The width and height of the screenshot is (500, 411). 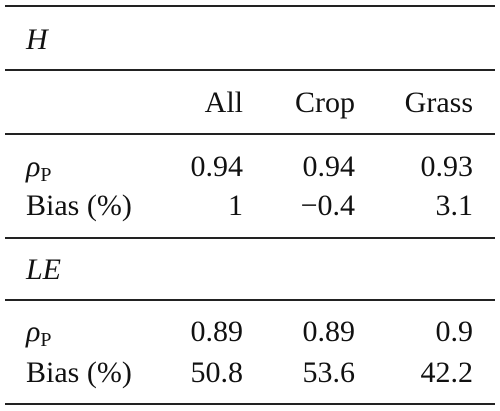 I want to click on table-cell: −0.4, so click(x=327, y=205).